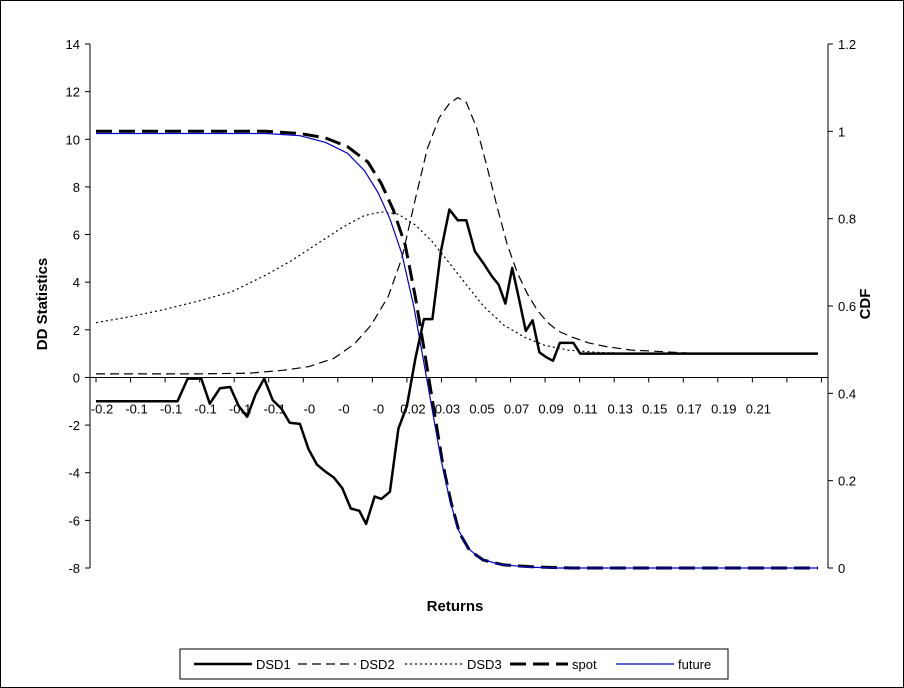 The image size is (904, 688). Describe the element at coordinates (74, 425) in the screenshot. I see `y-tick-label: -2` at that location.